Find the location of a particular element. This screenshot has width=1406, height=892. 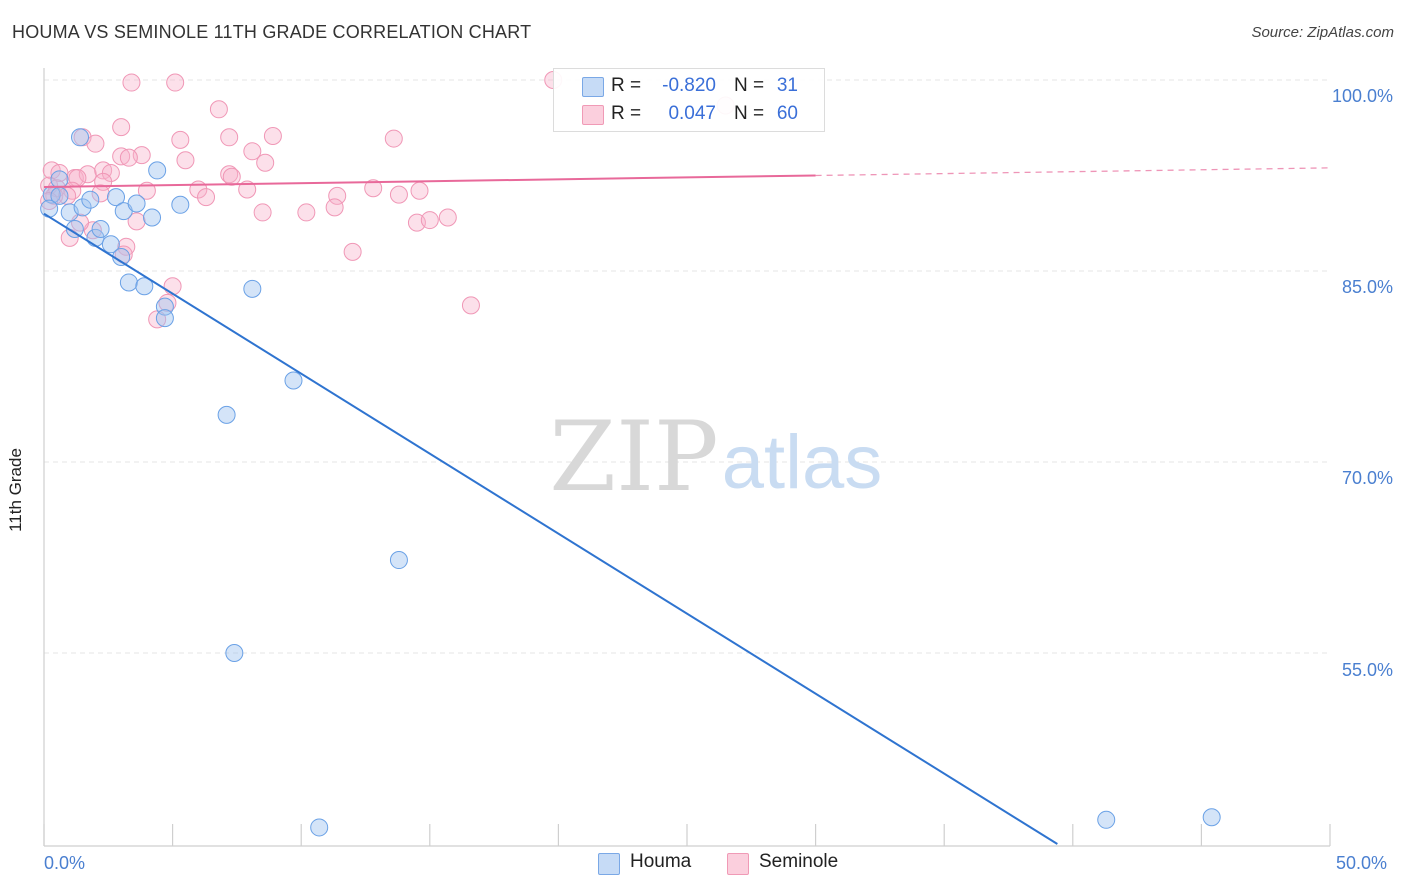

y-tick-label-70: 70.0% is located at coordinates (1367, 478).